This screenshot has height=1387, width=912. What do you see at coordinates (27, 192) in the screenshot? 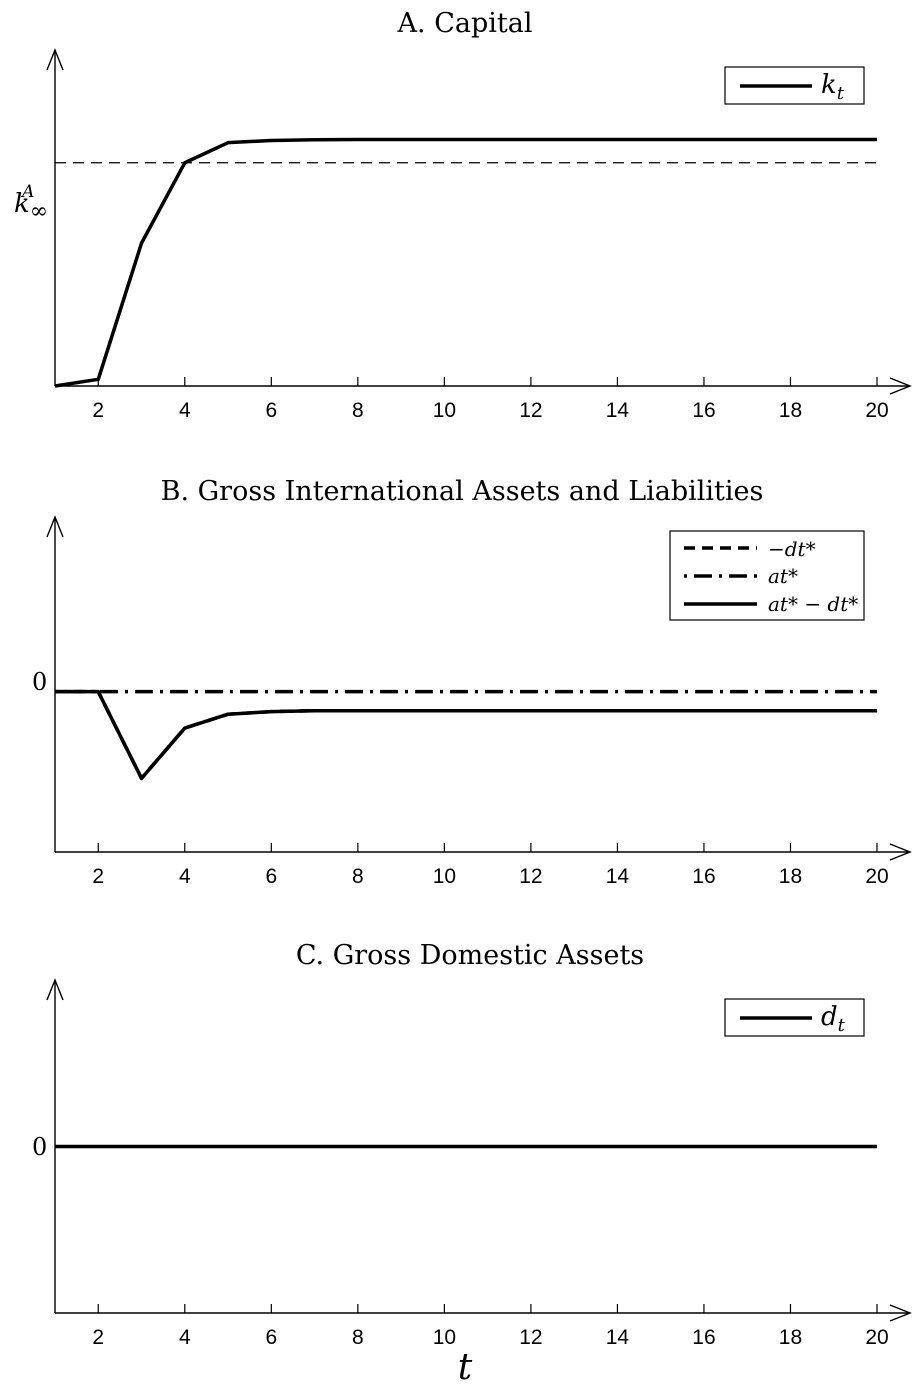
I see `panel-a-reference-label-sup: A` at bounding box center [27, 192].